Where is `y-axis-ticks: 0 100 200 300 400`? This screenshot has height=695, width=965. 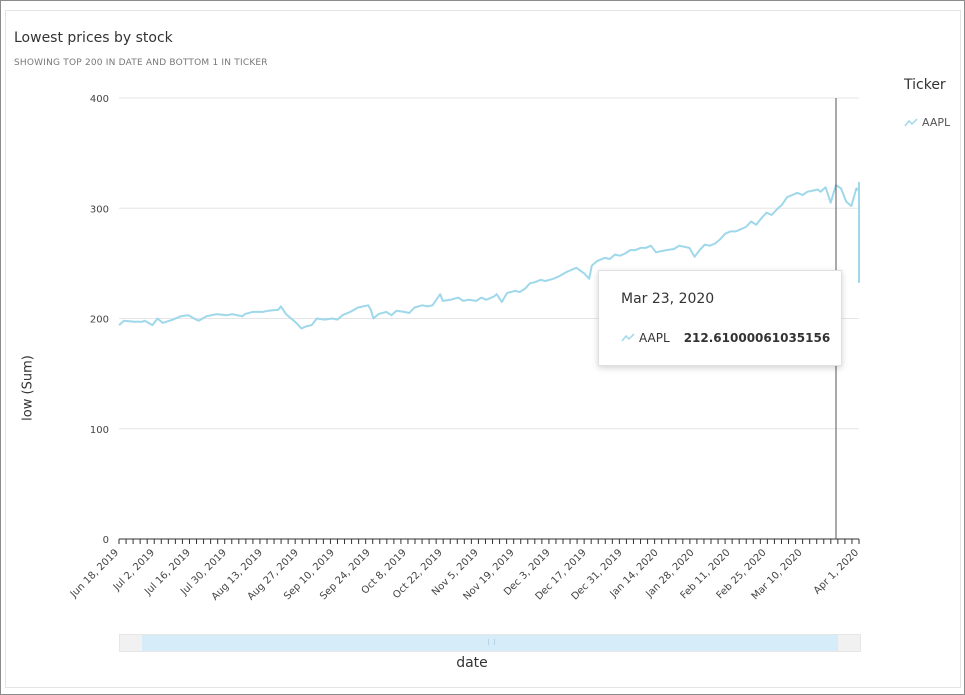
y-axis-ticks: 0 100 200 300 400 is located at coordinates (99, 320).